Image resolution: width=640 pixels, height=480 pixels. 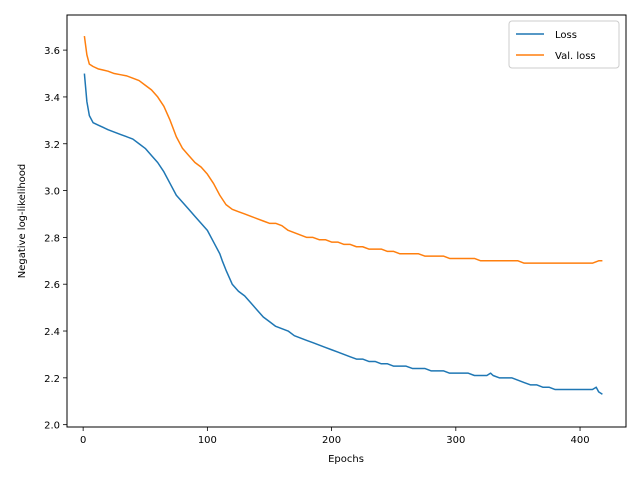 What do you see at coordinates (207, 440) in the screenshot?
I see `x-tick-label: 100` at bounding box center [207, 440].